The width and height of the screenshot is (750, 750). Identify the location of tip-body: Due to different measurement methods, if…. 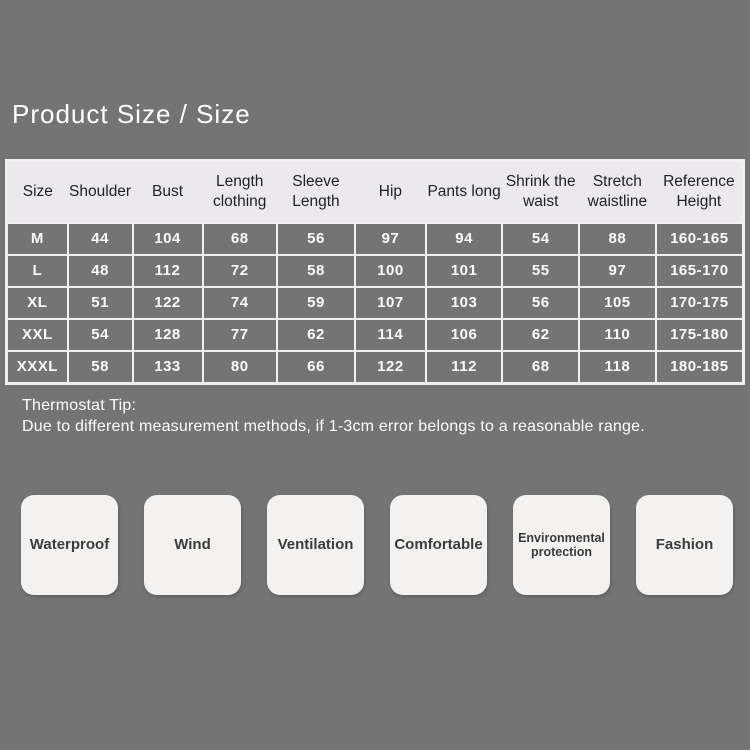
(333, 427).